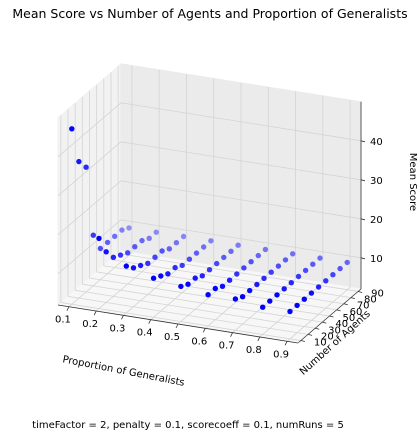  What do you see at coordinates (341, 324) in the screenshot?
I see `y-tick-label: 40` at bounding box center [341, 324].